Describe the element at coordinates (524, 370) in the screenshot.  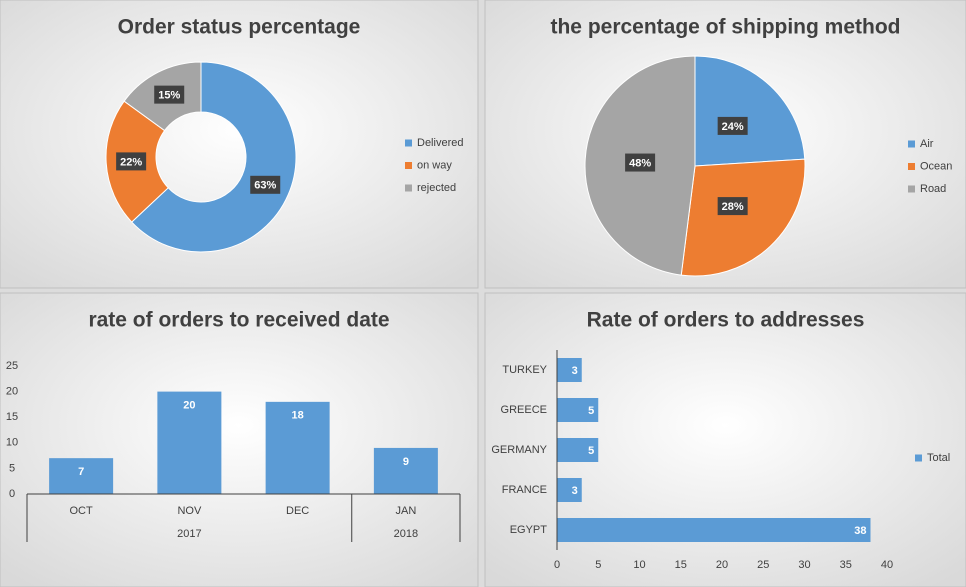
I see `y-tick-label: TURKEY` at that location.